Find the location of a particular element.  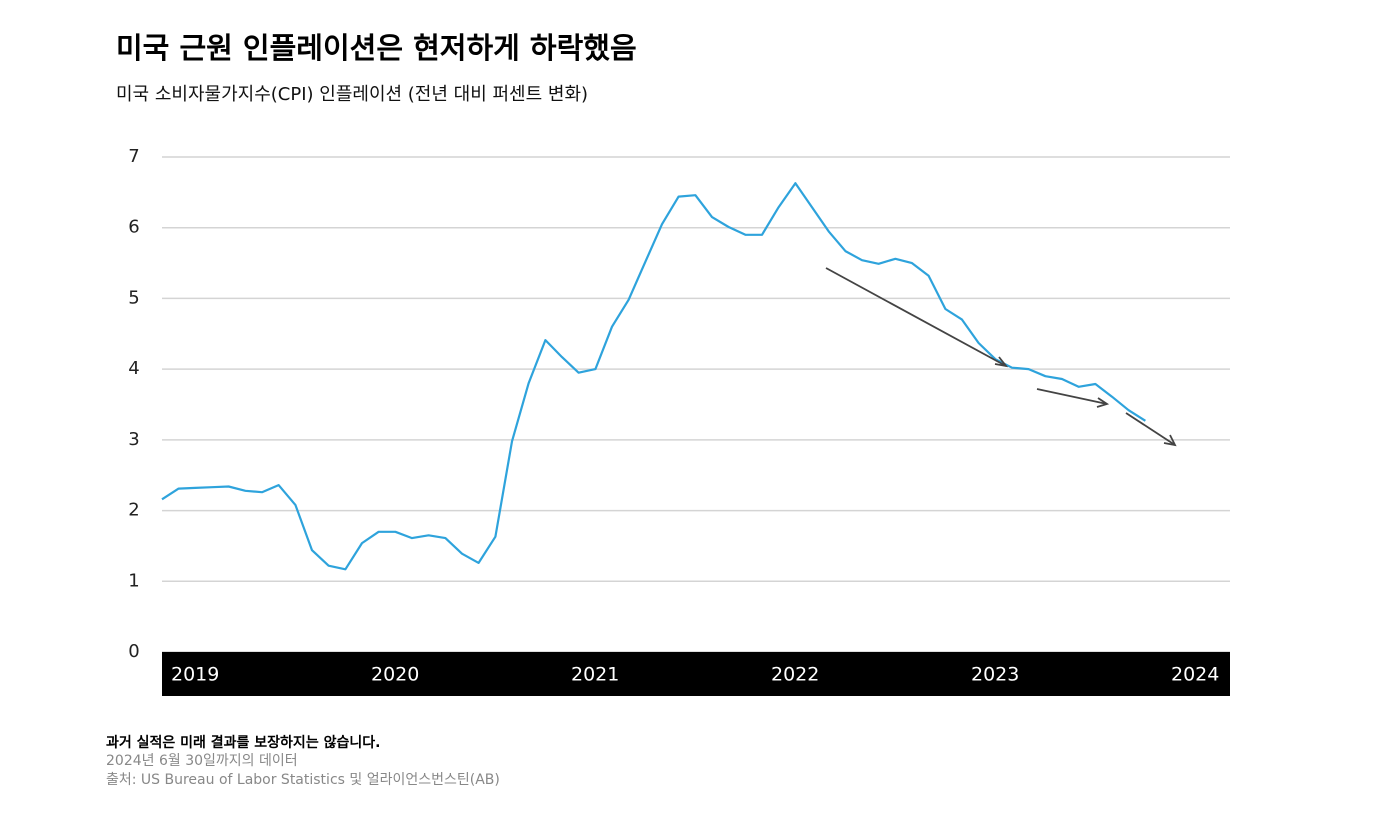

chart-subtitle: 미국 소비자물가지수(CPI) 인플레이션 (전년 대비 퍼센트 변화) is located at coordinates (352, 94).